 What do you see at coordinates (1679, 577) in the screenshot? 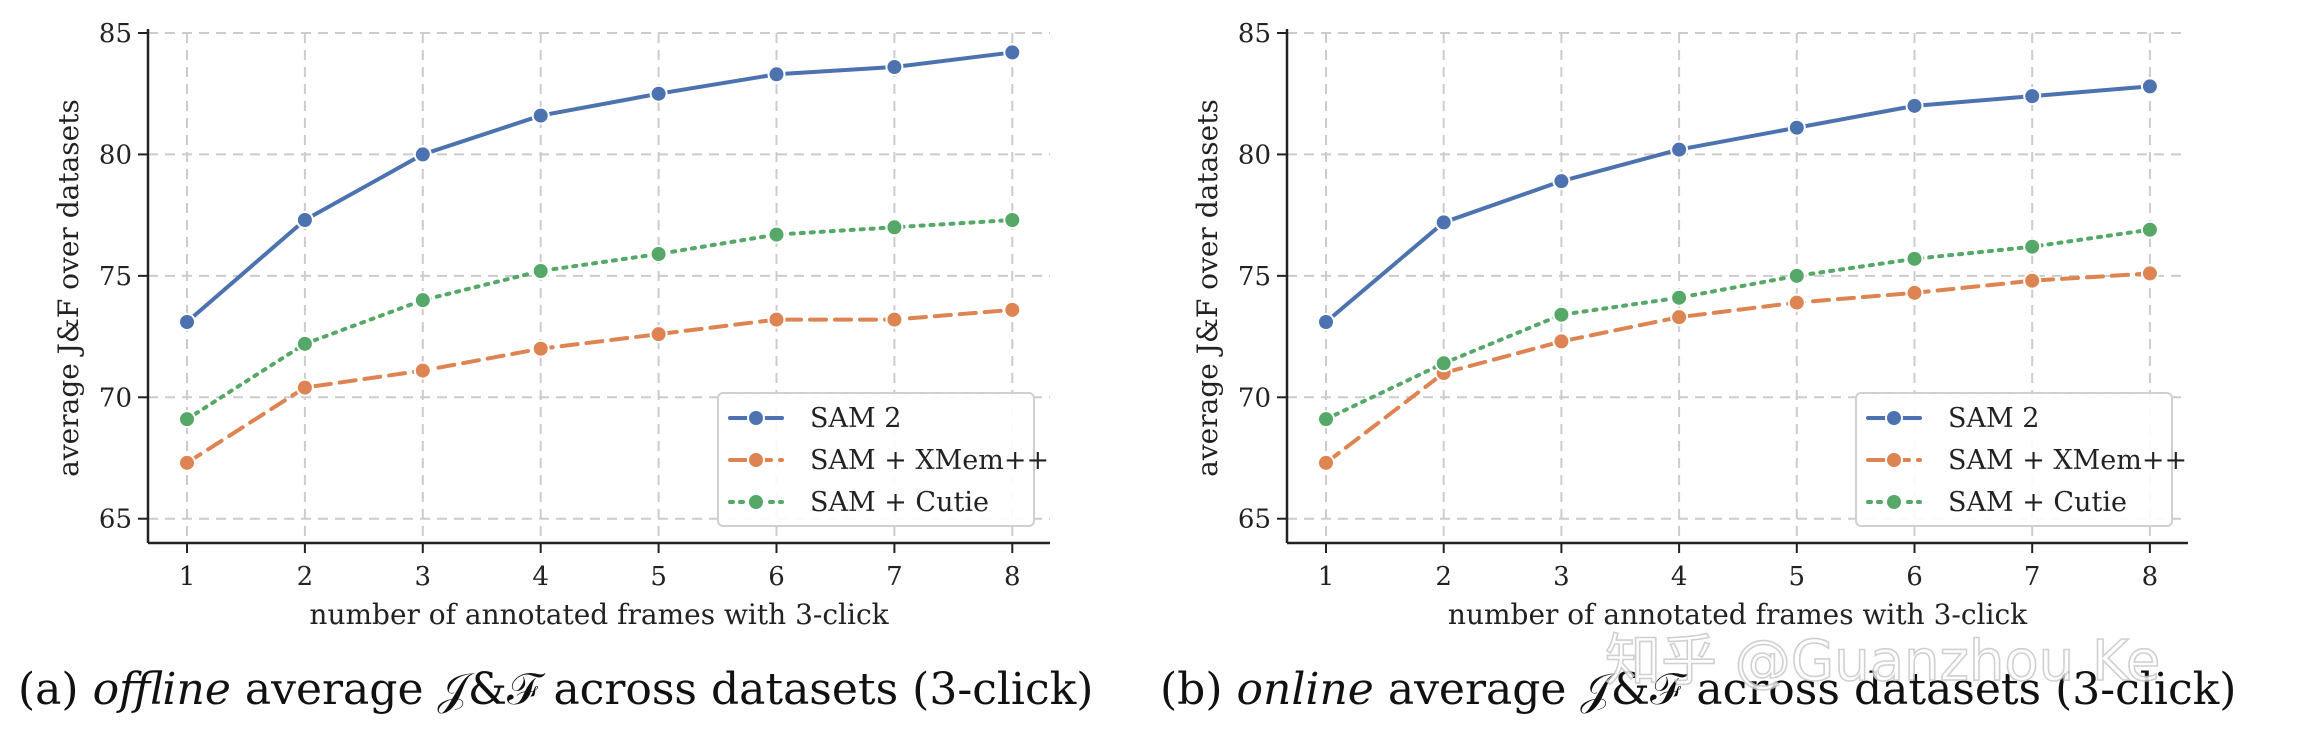
I see `x-tick-label: 4` at bounding box center [1679, 577].